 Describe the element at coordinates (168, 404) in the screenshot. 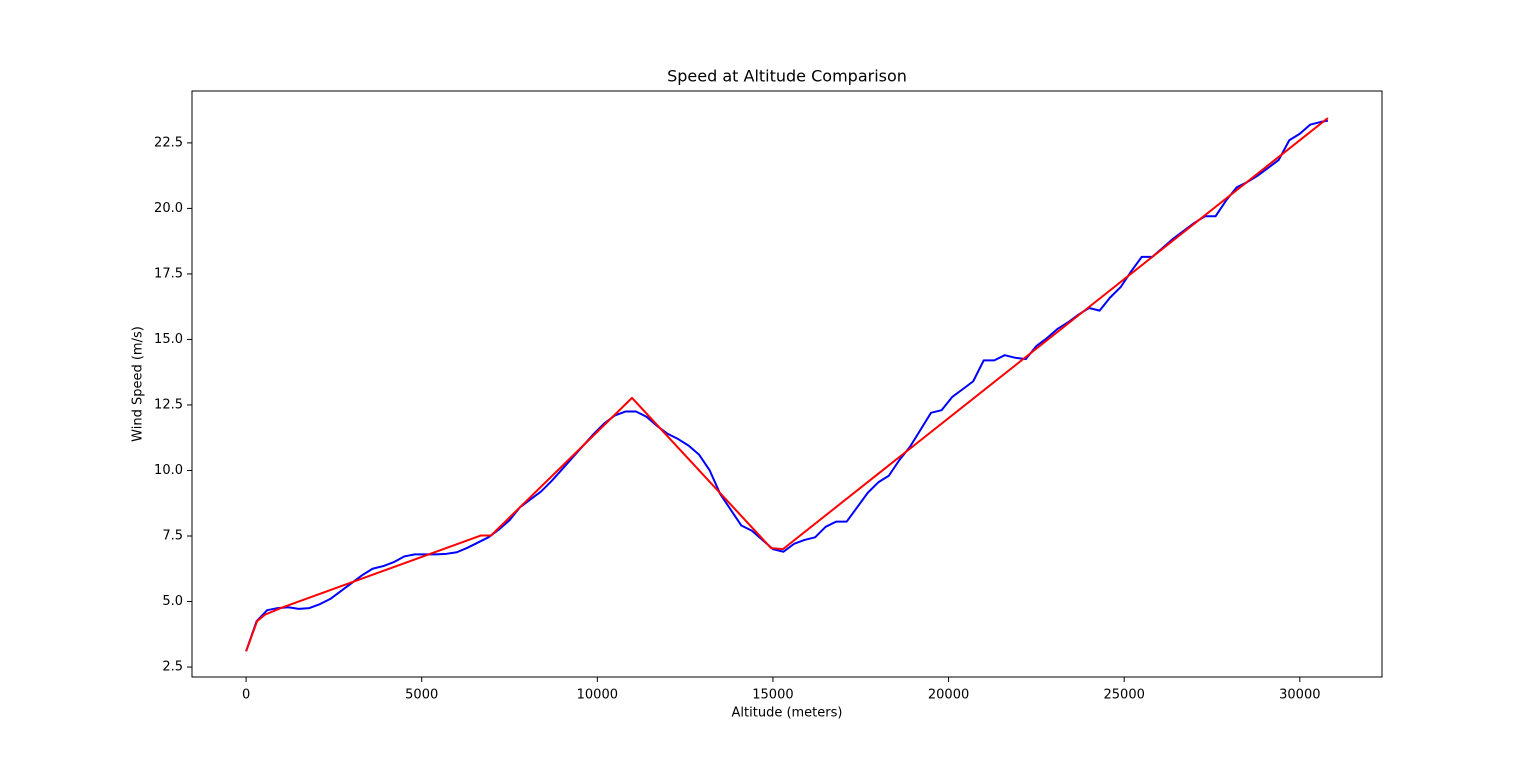

I see `y-tick-label: 12.5` at that location.